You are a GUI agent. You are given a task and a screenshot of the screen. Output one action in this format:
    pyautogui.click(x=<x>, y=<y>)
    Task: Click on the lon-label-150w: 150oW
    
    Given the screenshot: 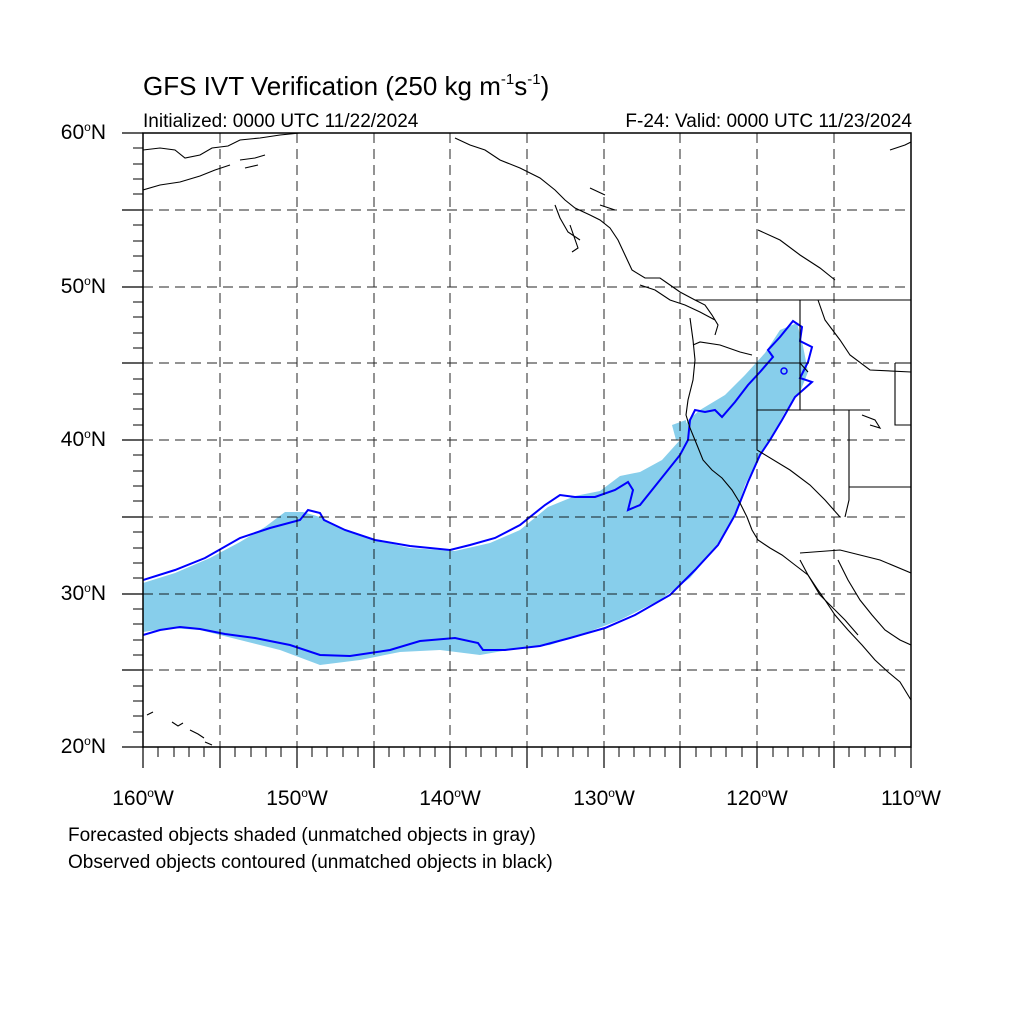 What is the action you would take?
    pyautogui.click(x=297, y=798)
    